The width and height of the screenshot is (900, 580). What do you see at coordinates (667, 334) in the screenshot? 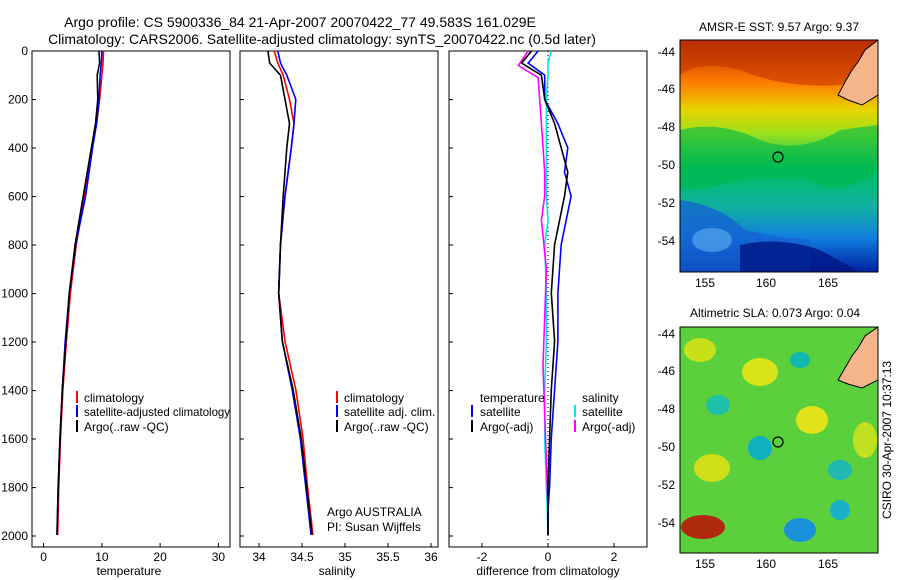
I see `y-tick-label: -44` at bounding box center [667, 334].